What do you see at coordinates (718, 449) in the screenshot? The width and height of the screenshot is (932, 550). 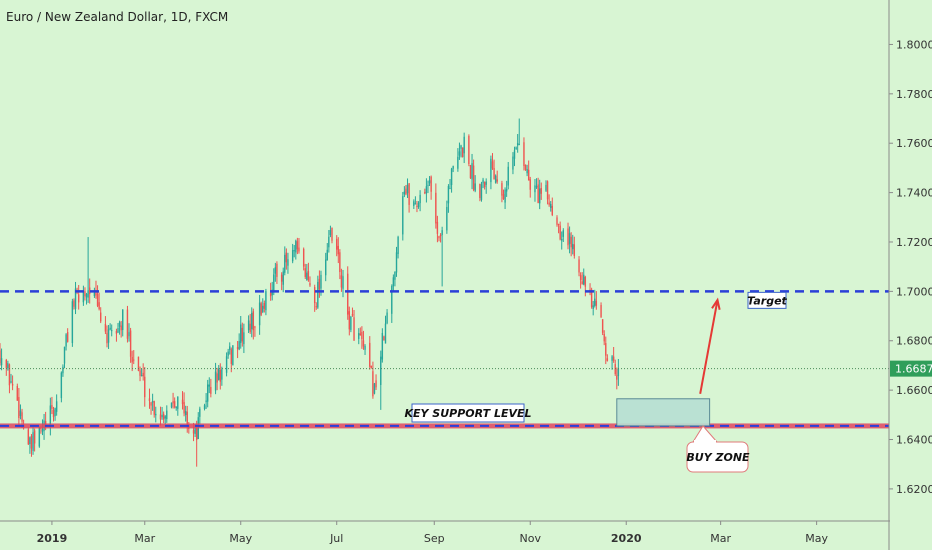 I see `buy-zone-callout: BUY ZONE` at bounding box center [718, 449].